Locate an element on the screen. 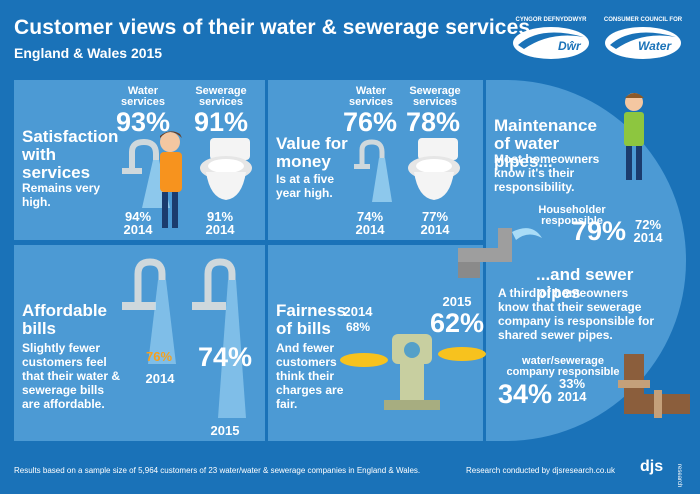 This screenshot has width=700, height=494. person-icon is located at coordinates (171, 179).